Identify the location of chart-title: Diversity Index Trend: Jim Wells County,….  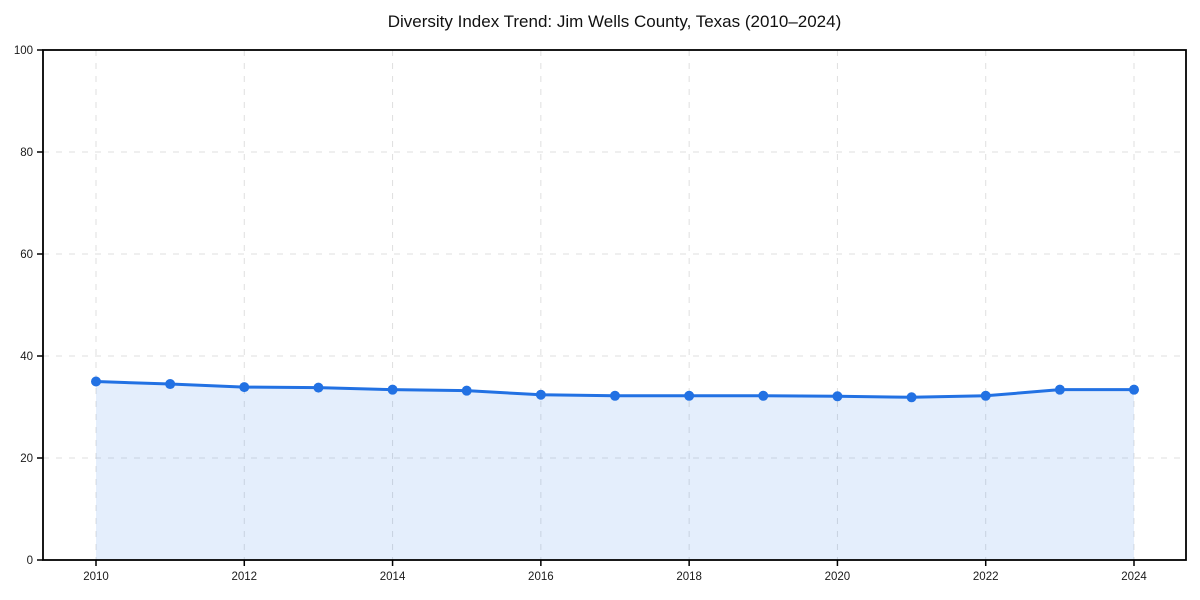
(614, 21).